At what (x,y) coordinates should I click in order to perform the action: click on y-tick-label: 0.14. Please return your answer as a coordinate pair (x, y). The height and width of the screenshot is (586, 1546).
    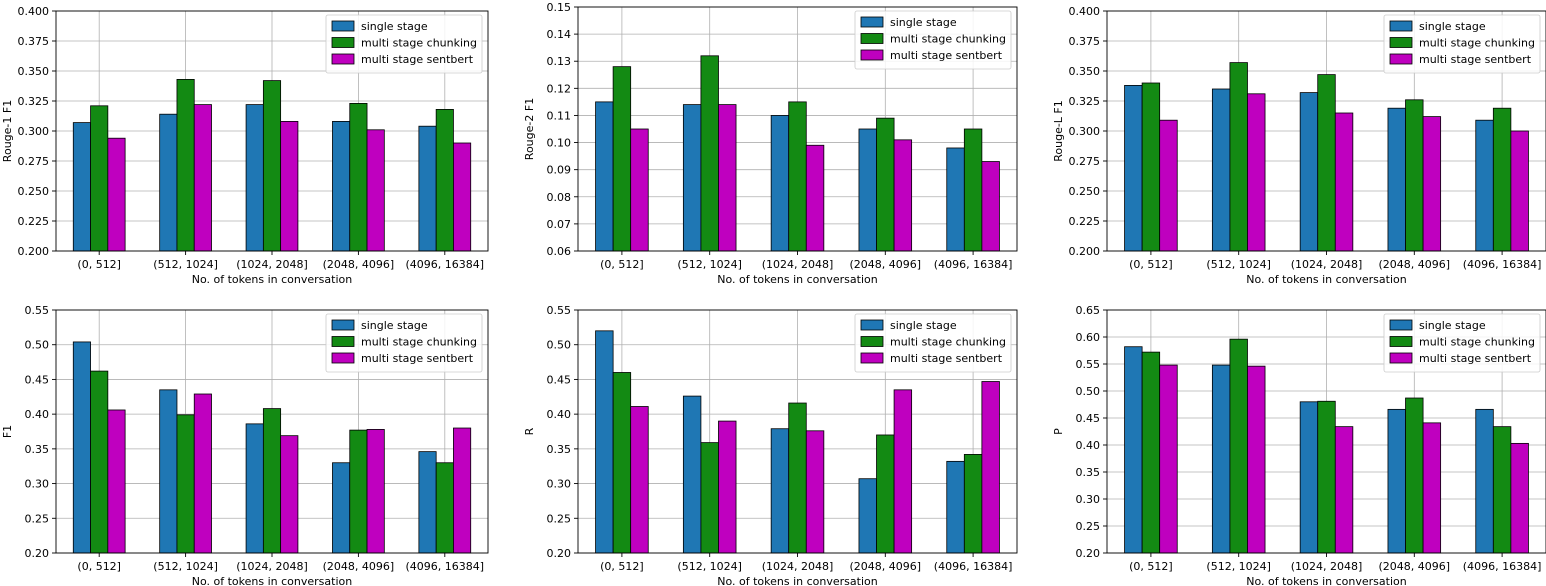
    Looking at the image, I should click on (559, 34).